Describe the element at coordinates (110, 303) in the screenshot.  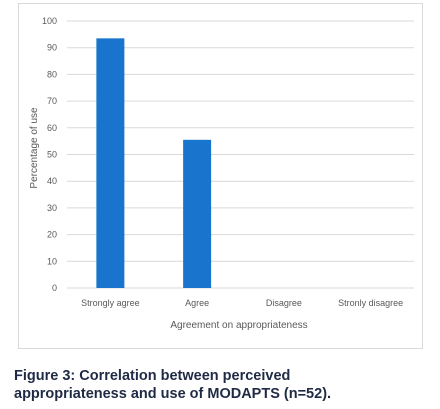
I see `x-tick-label: Strongly agree` at that location.